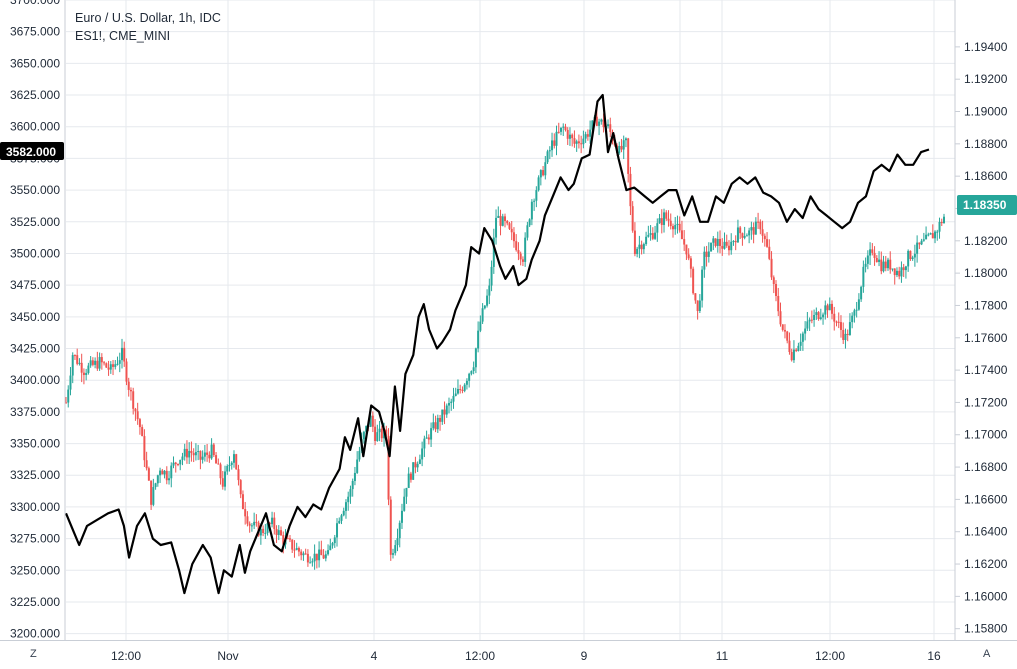 This screenshot has height=669, width=1017. I want to click on left-tick-label: 3300.000, so click(35, 507).